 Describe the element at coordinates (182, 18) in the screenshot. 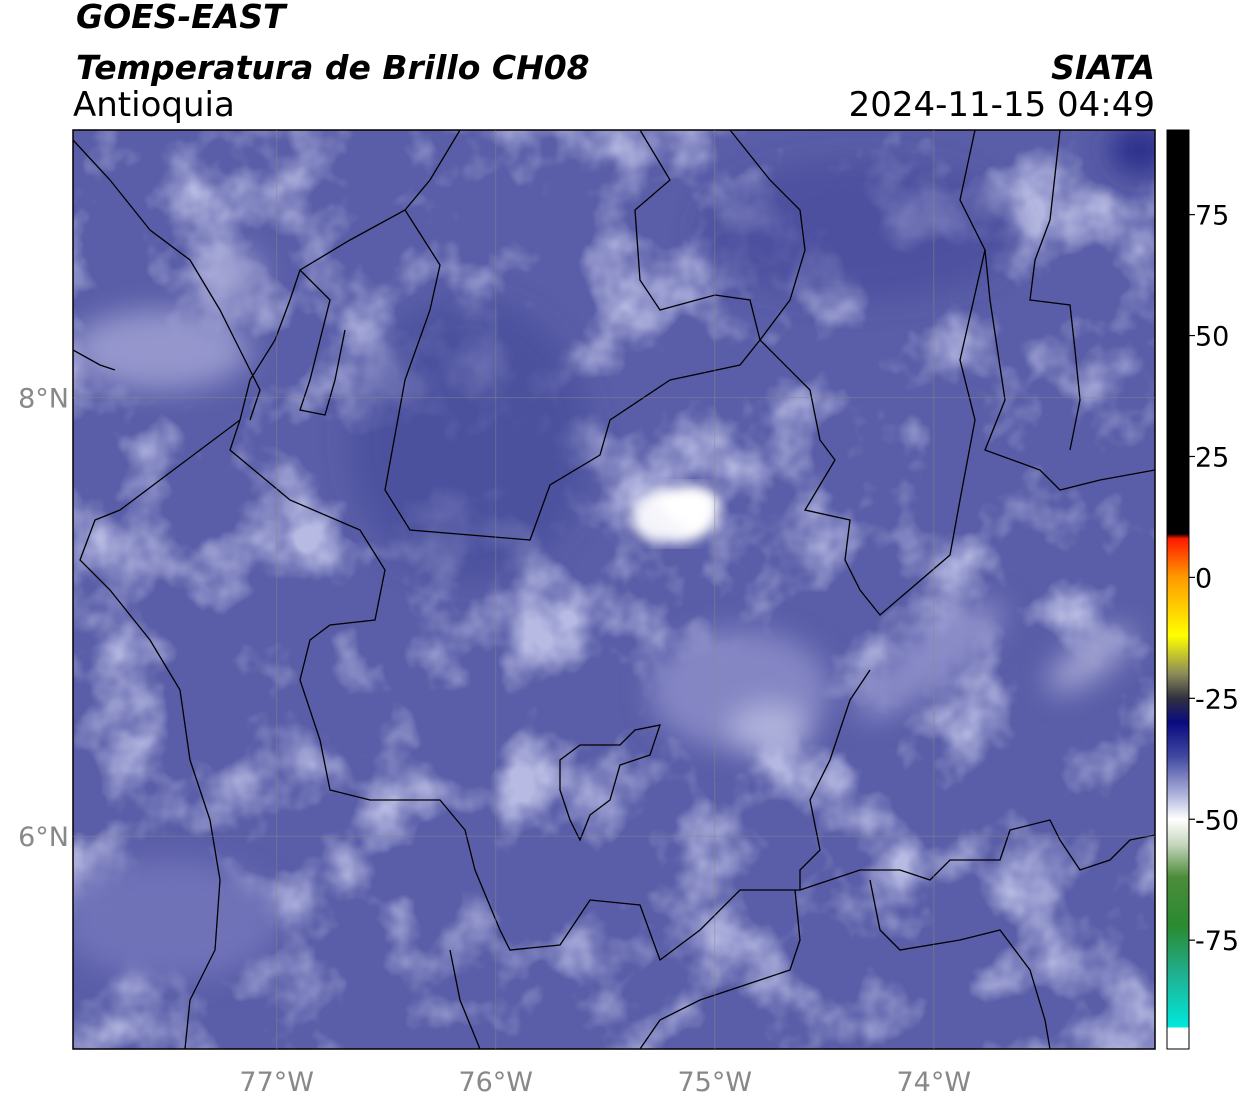

I see `title: GOES-EAST` at that location.